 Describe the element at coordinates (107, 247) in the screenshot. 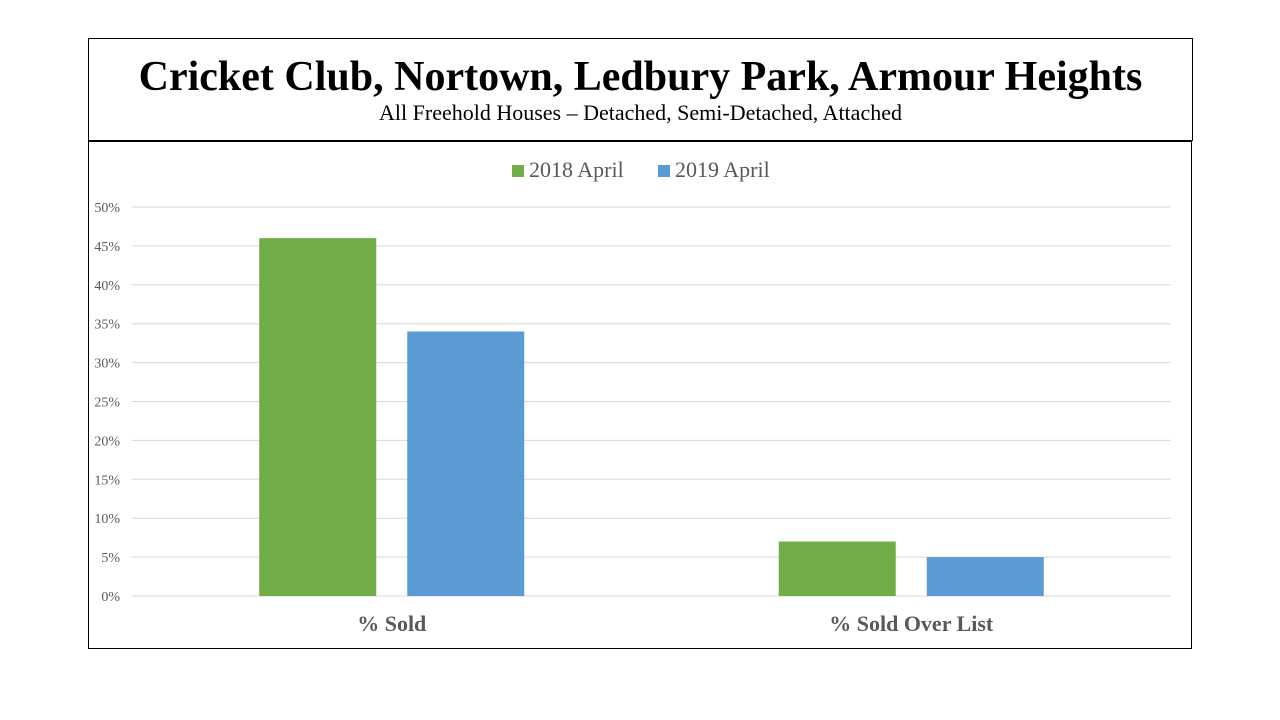

I see `y-tick-label: 45%` at that location.